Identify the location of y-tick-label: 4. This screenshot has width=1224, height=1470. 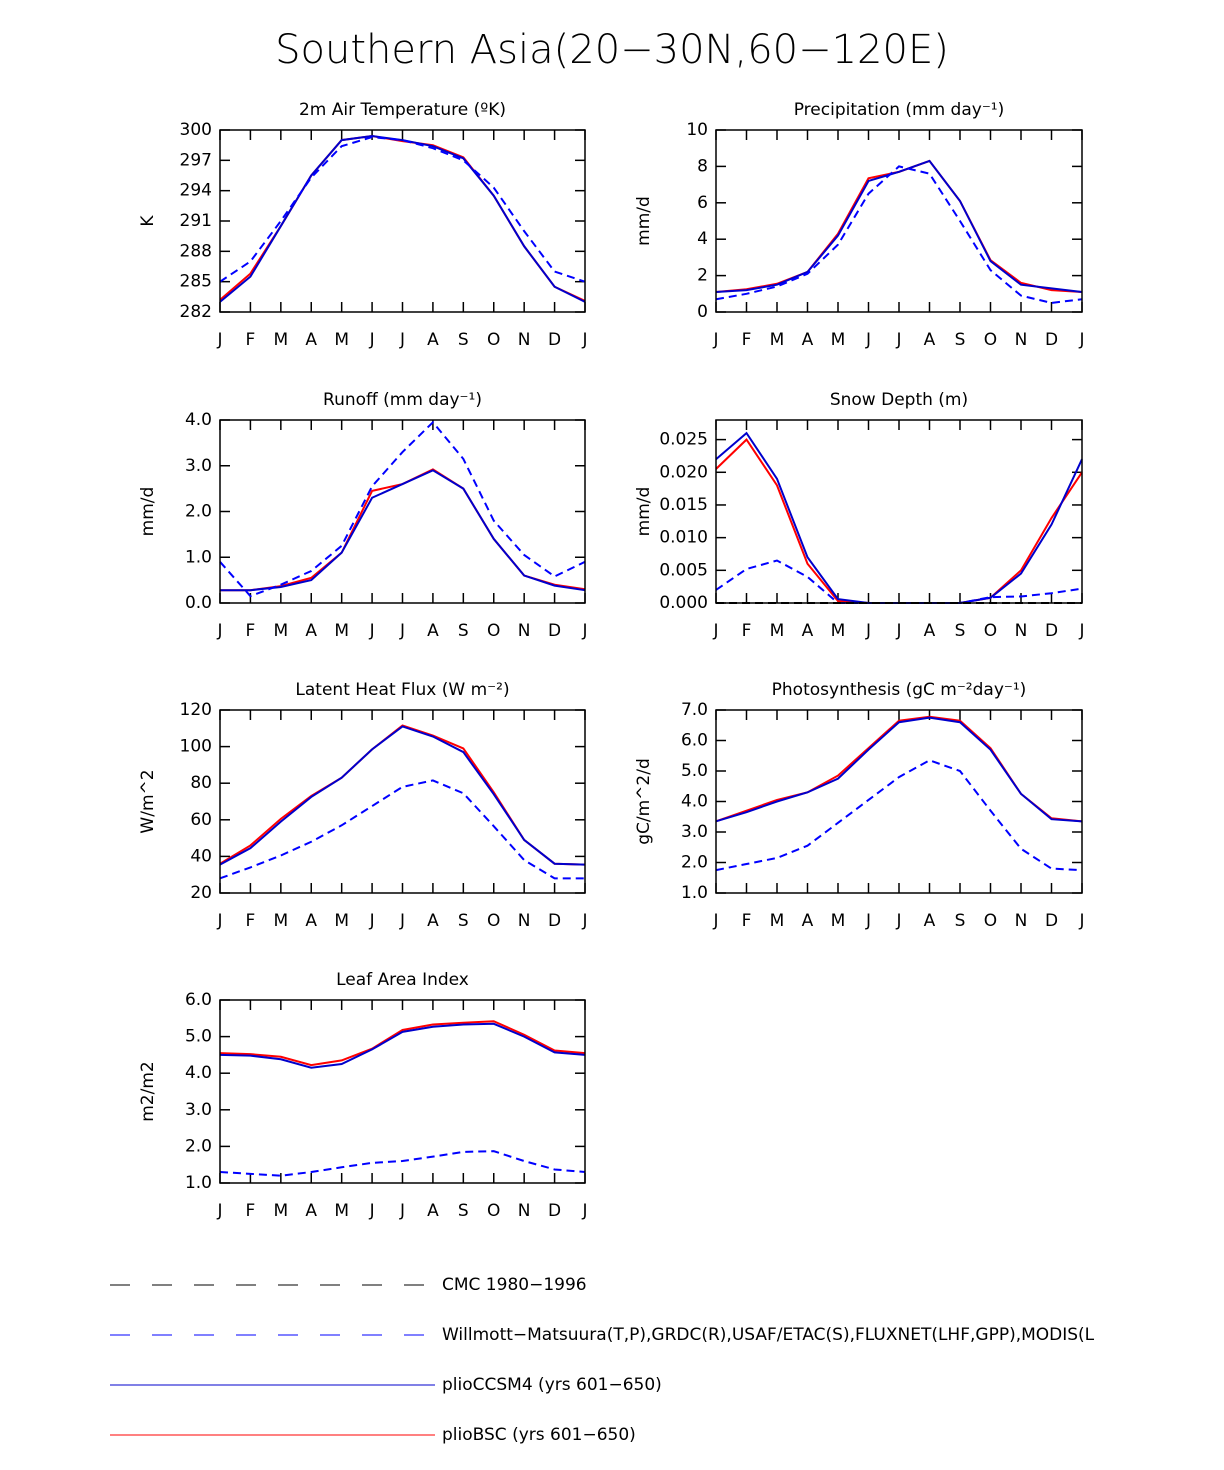
(702, 239).